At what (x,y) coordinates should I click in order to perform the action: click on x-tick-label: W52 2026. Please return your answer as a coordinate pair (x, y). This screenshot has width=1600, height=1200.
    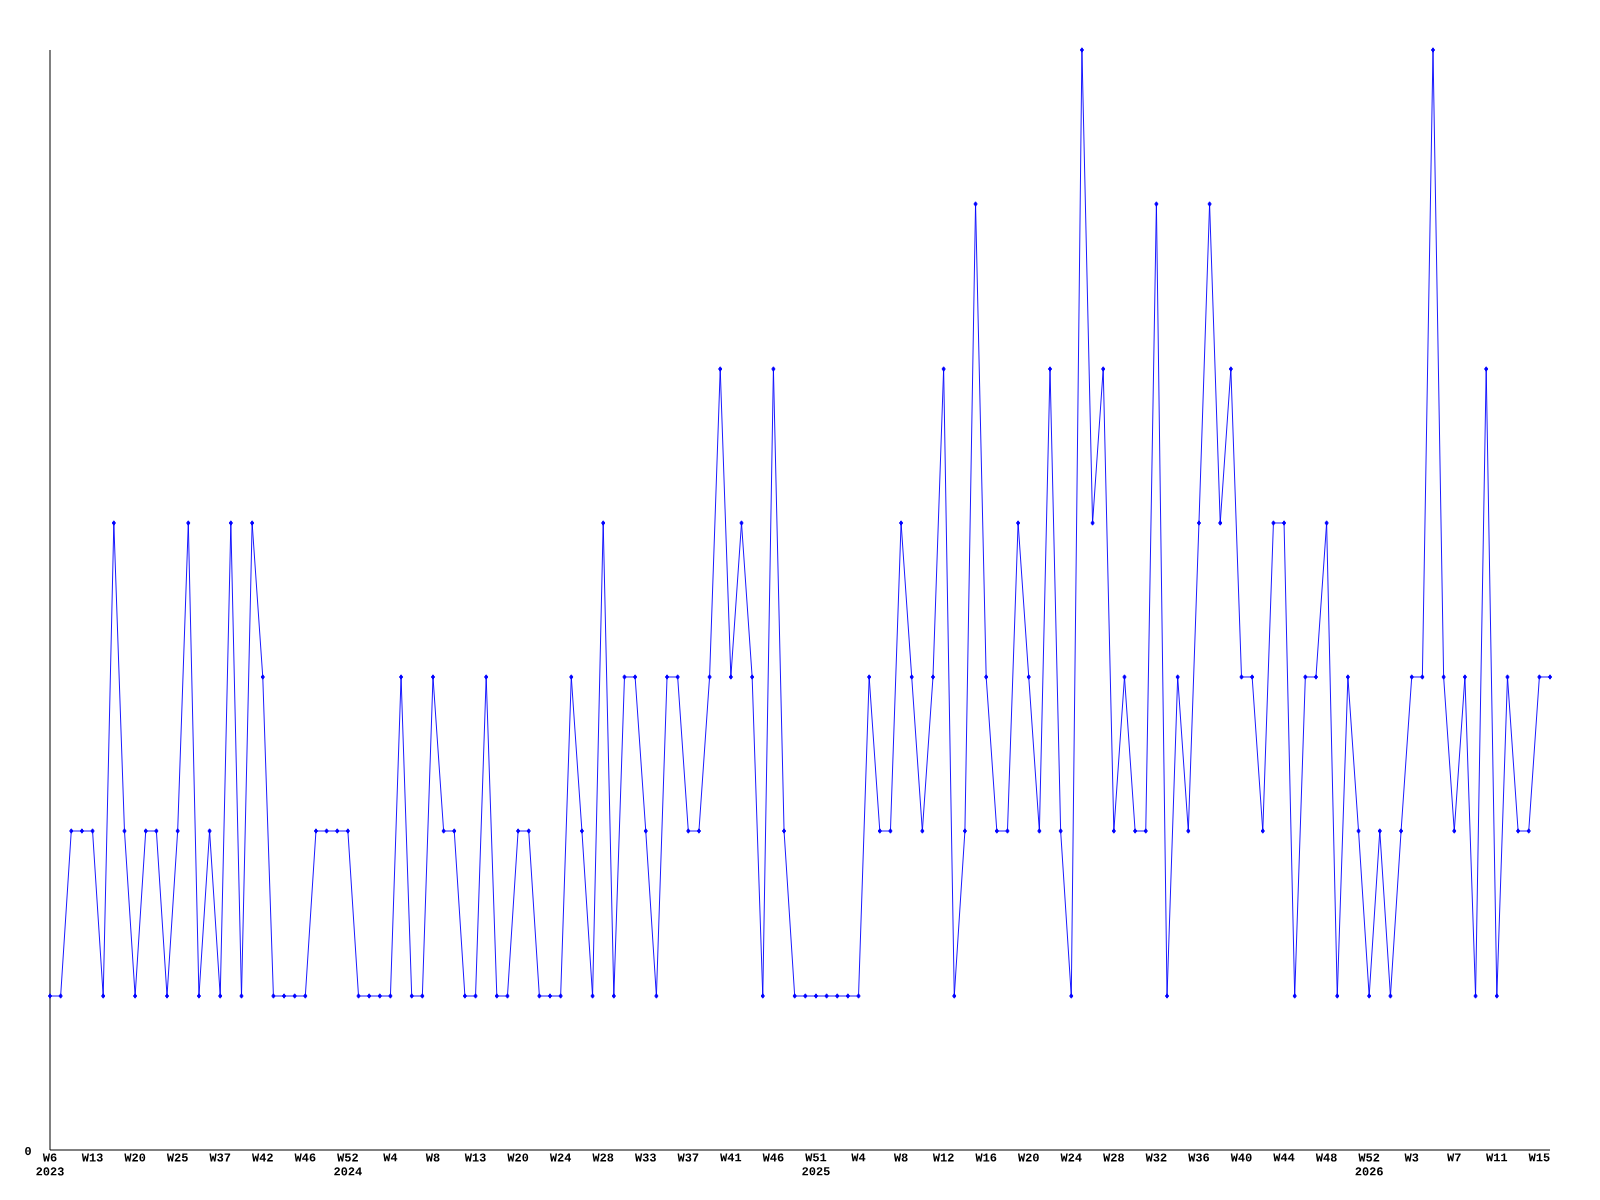
    Looking at the image, I should click on (1369, 1164).